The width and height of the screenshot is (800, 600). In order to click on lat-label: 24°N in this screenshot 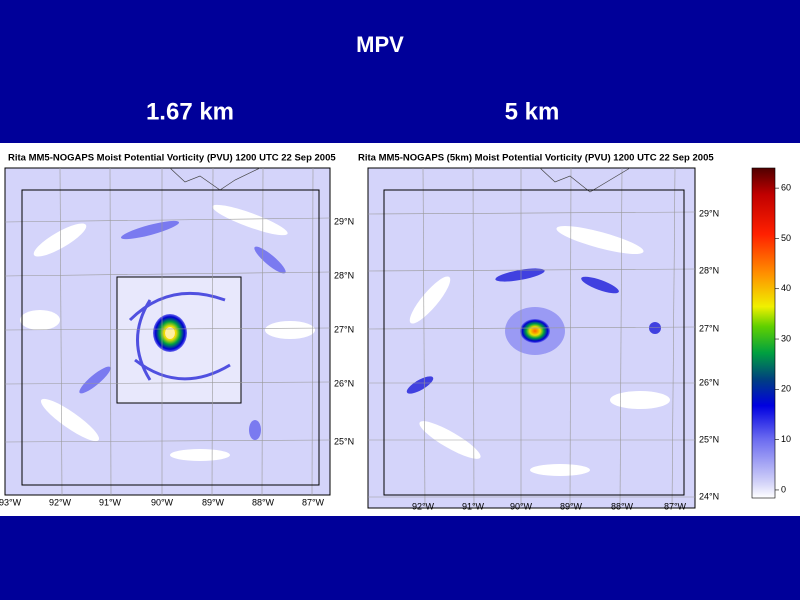, I will do `click(709, 496)`.